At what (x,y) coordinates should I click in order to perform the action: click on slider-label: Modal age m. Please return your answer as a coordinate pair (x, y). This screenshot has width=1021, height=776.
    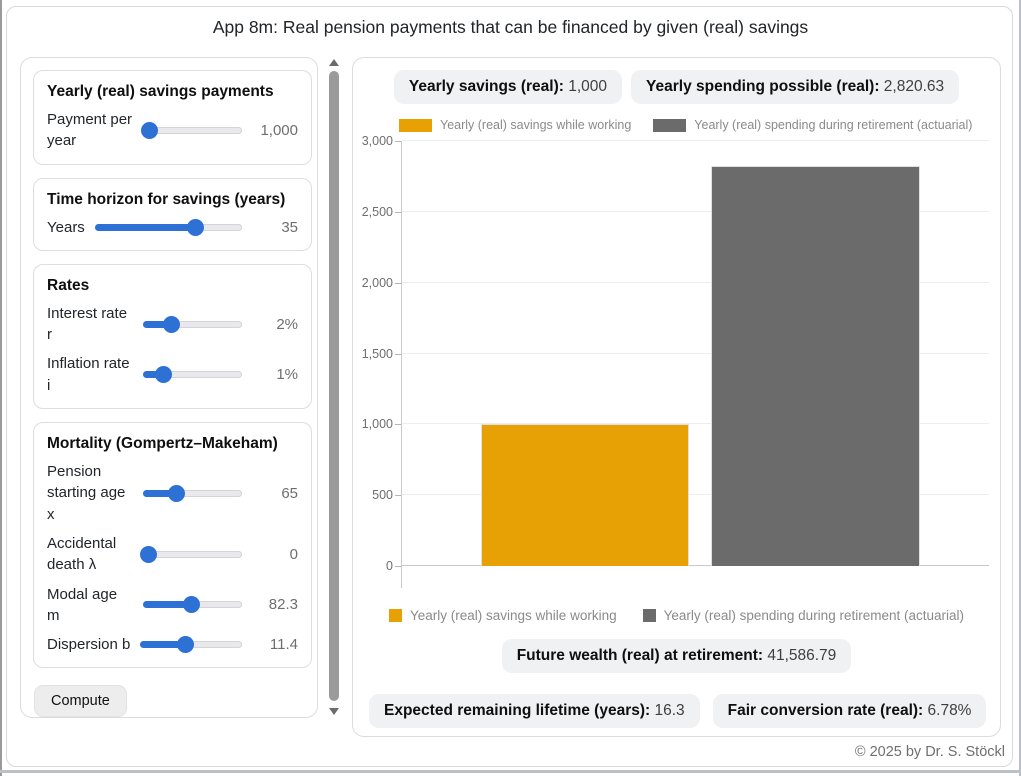
    Looking at the image, I should click on (82, 604).